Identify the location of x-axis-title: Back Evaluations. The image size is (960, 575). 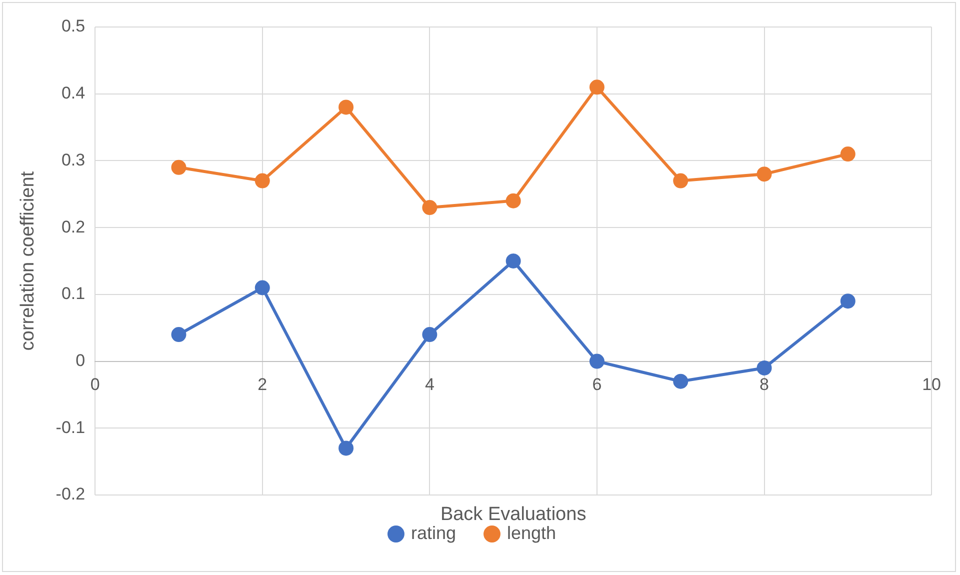
(513, 515).